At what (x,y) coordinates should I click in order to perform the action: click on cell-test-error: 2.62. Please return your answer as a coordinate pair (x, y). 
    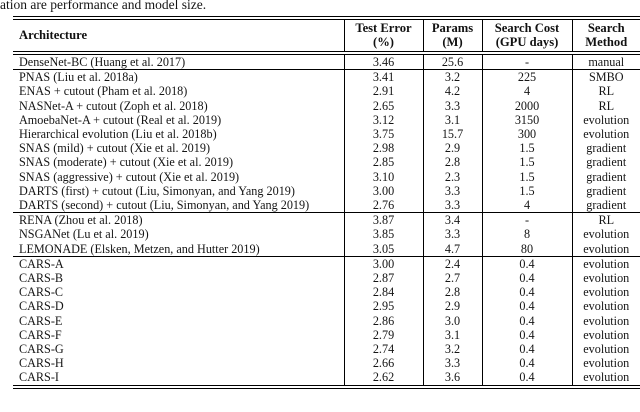
    Looking at the image, I should click on (383, 378).